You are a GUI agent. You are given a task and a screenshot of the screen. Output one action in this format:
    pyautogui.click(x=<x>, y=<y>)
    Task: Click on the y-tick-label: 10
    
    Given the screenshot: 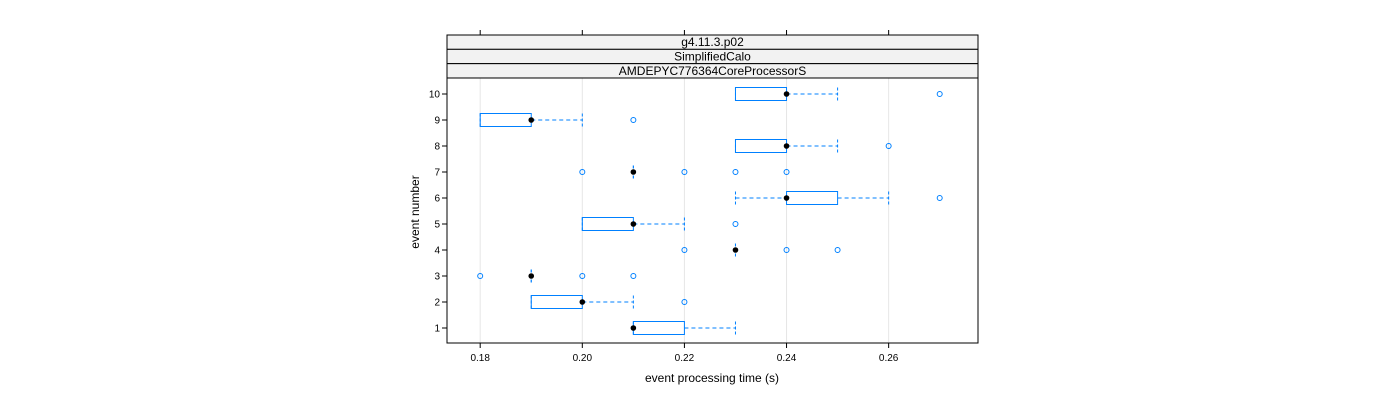 What is the action you would take?
    pyautogui.click(x=435, y=95)
    